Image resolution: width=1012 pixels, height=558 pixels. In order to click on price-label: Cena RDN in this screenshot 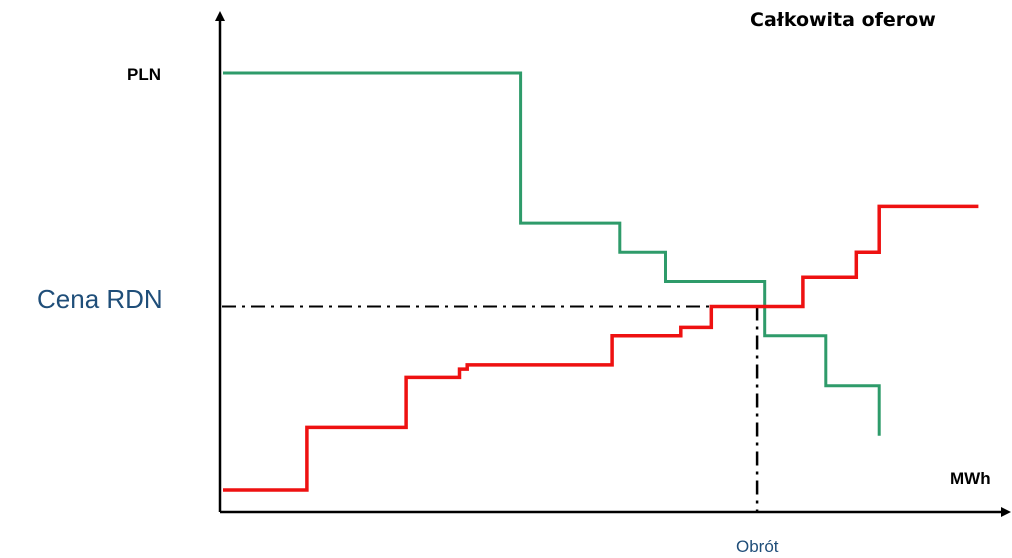, I will do `click(100, 299)`.